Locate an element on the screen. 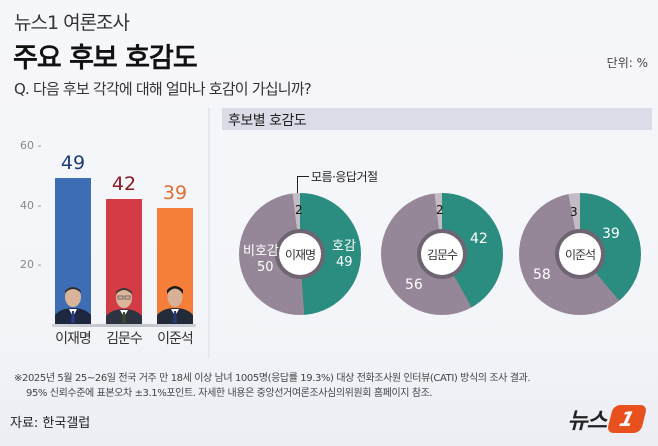  logo-badge-icon: 1 is located at coordinates (627, 419).